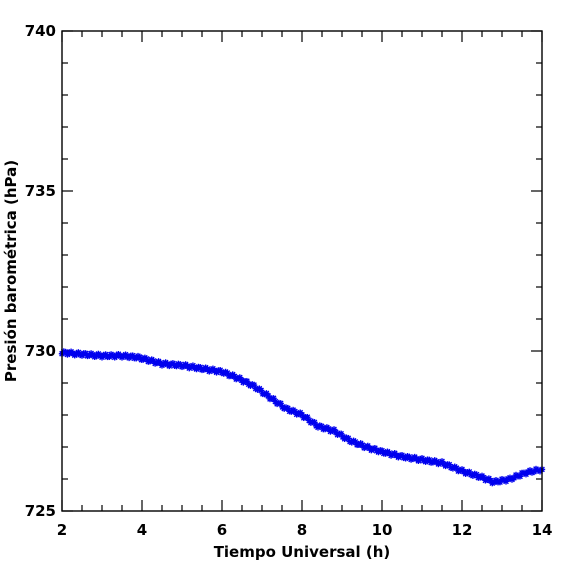  What do you see at coordinates (142, 530) in the screenshot?
I see `x-tick-label: 4` at bounding box center [142, 530].